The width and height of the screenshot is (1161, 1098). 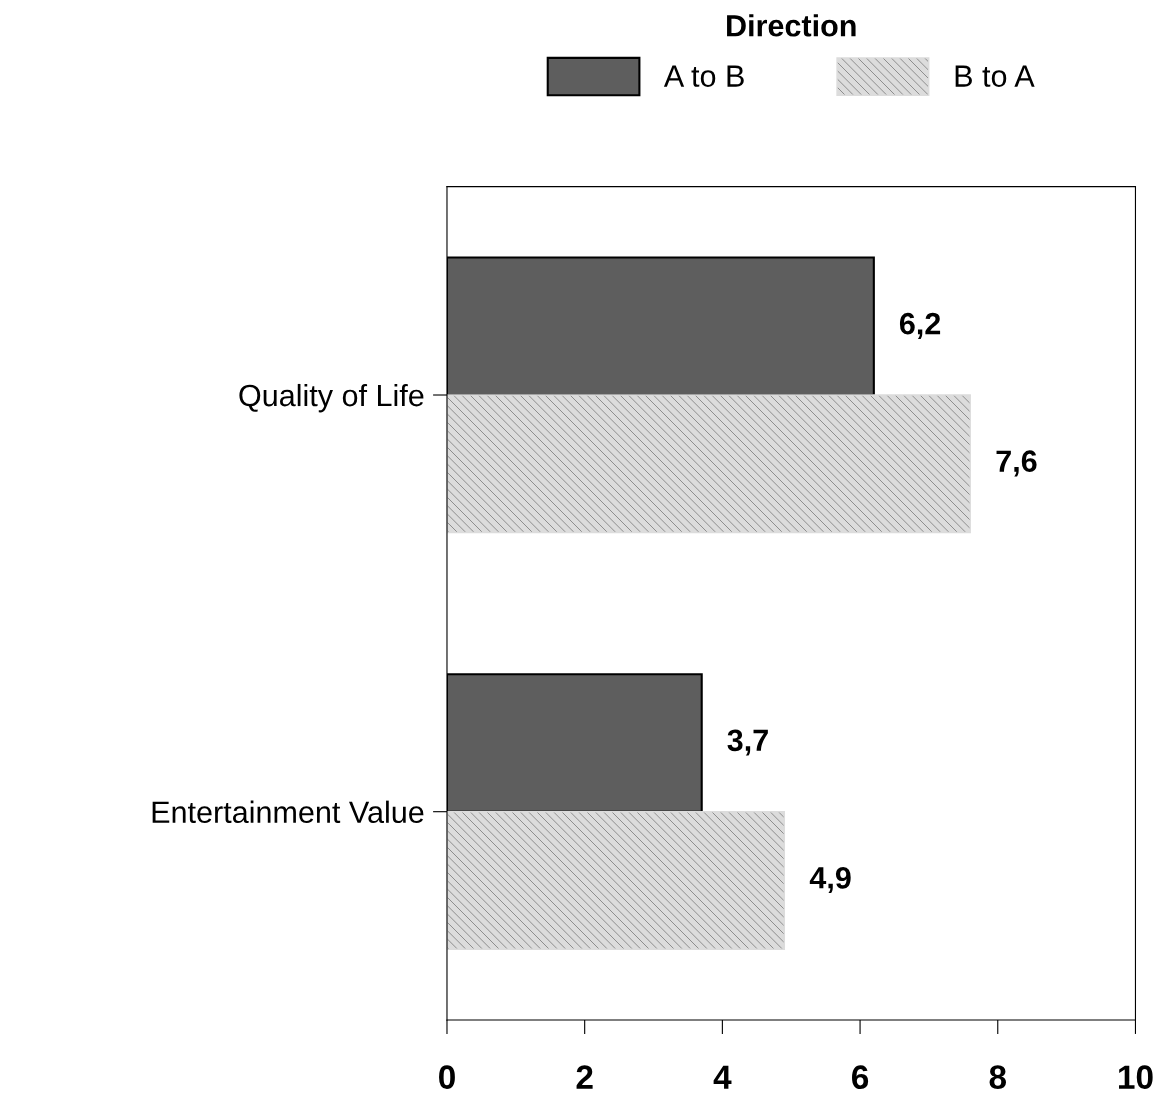 I want to click on data-label: 3,7, so click(x=747, y=742).